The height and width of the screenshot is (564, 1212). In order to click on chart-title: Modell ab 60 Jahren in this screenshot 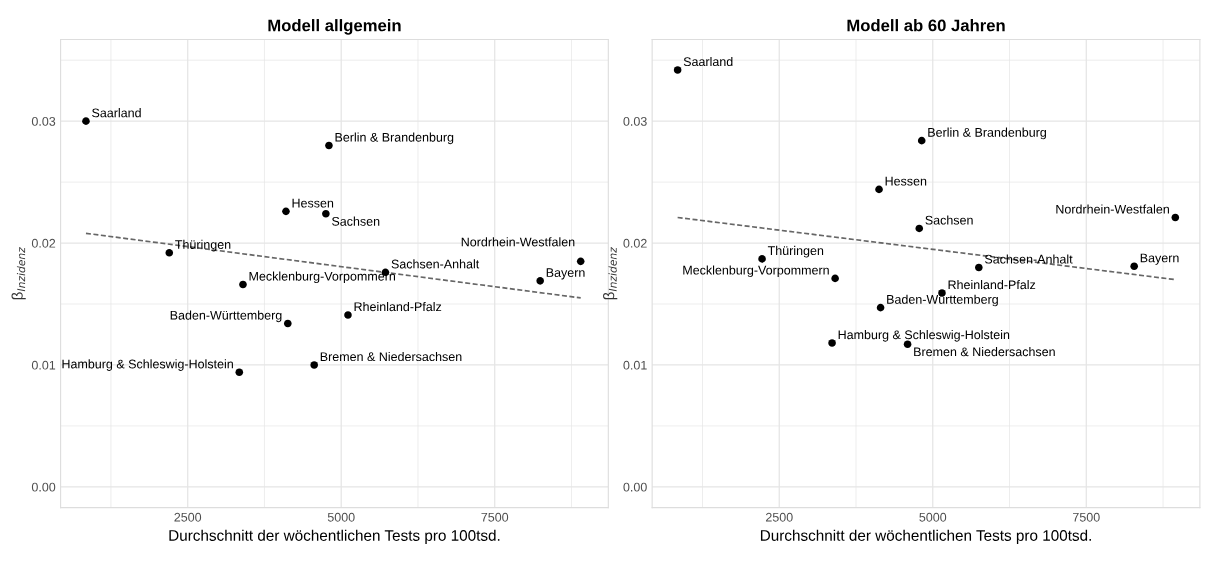, I will do `click(926, 25)`.